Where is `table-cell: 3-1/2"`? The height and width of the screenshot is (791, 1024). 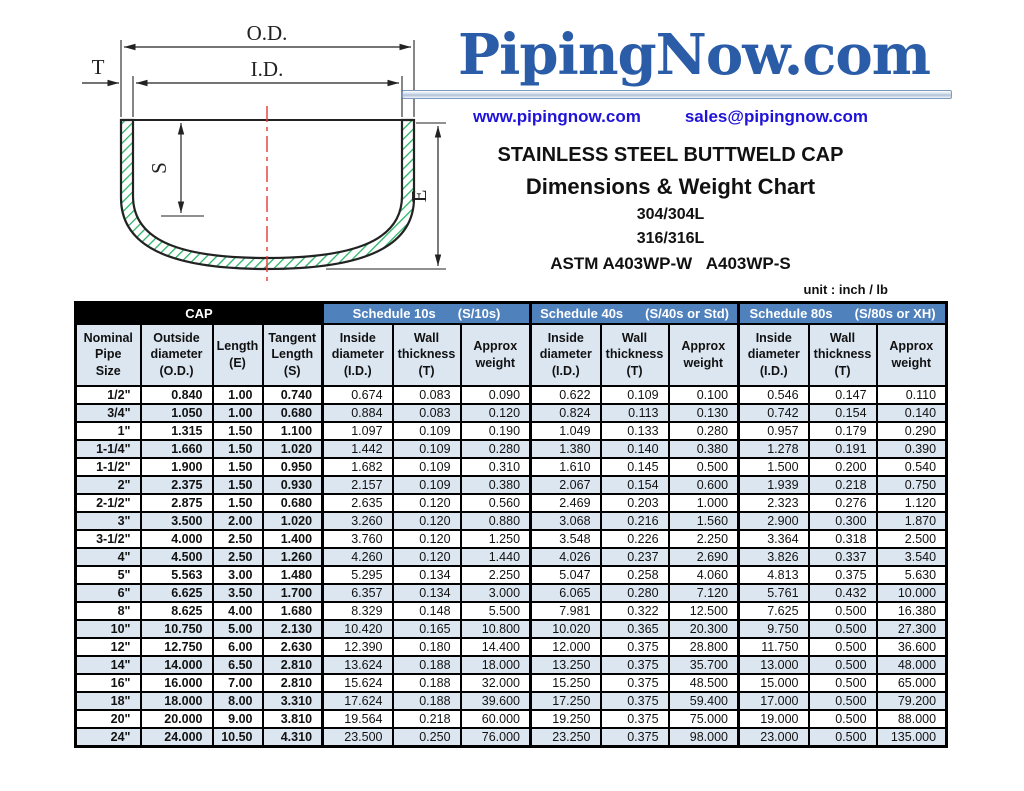 table-cell: 3-1/2" is located at coordinates (108, 538).